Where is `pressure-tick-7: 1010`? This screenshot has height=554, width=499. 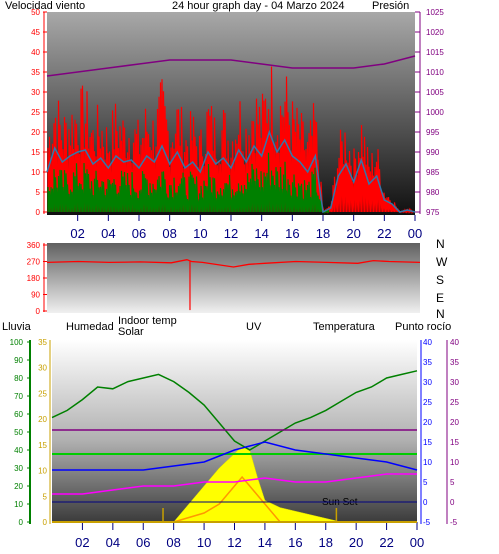
pressure-tick-7: 1010 is located at coordinates (435, 72).